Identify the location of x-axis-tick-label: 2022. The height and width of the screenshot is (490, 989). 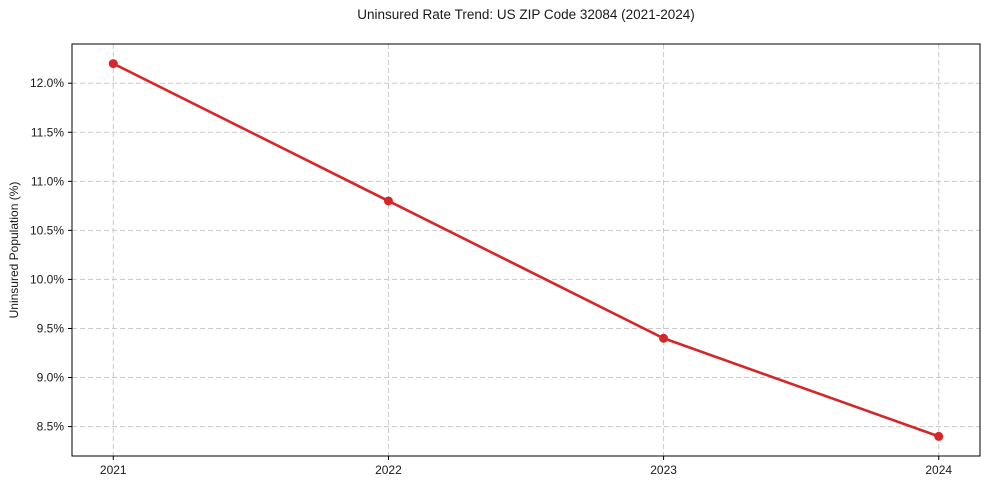
(388, 470).